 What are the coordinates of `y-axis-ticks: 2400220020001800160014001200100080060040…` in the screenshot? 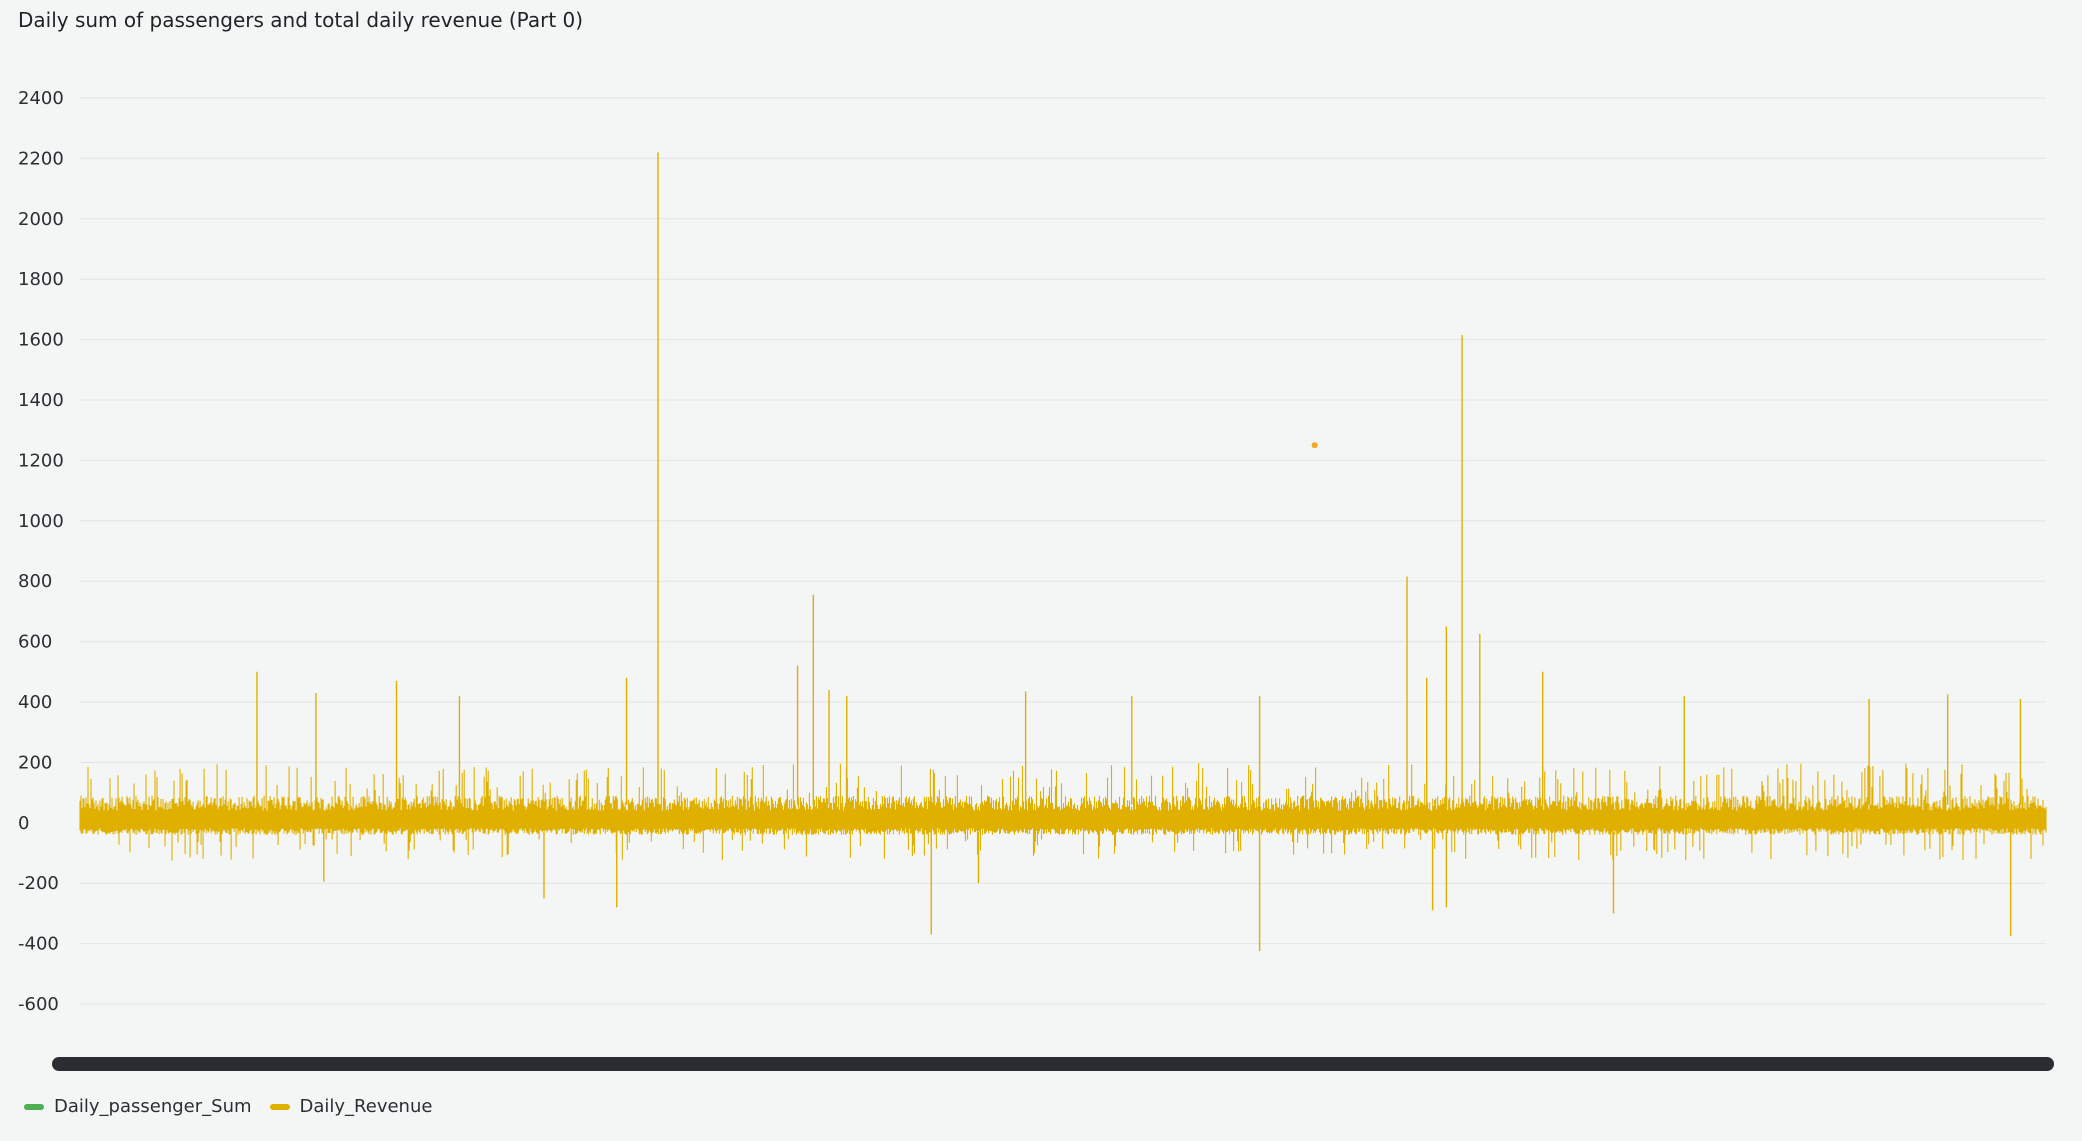 It's located at (41, 551).